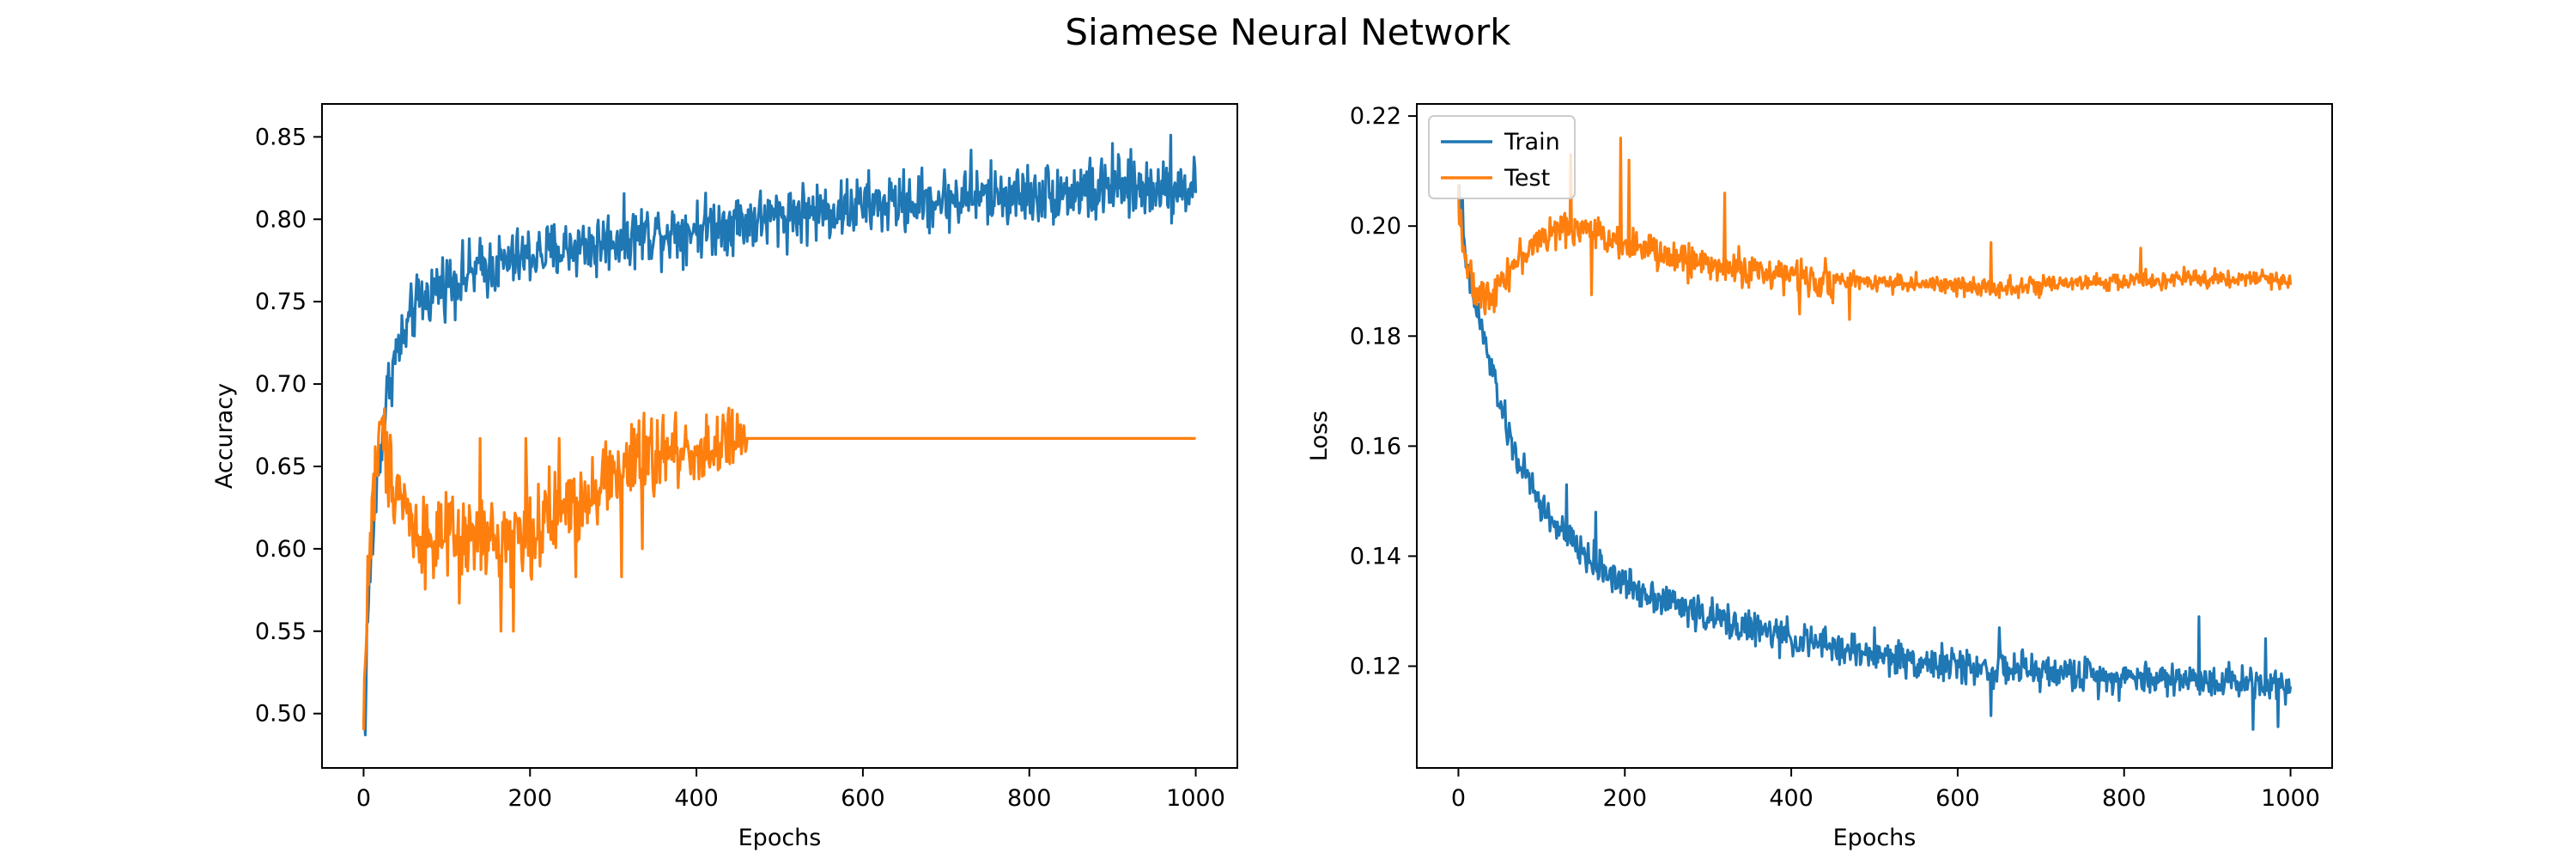  I want to click on accuracy-y-tick-label: 0.75, so click(281, 302).